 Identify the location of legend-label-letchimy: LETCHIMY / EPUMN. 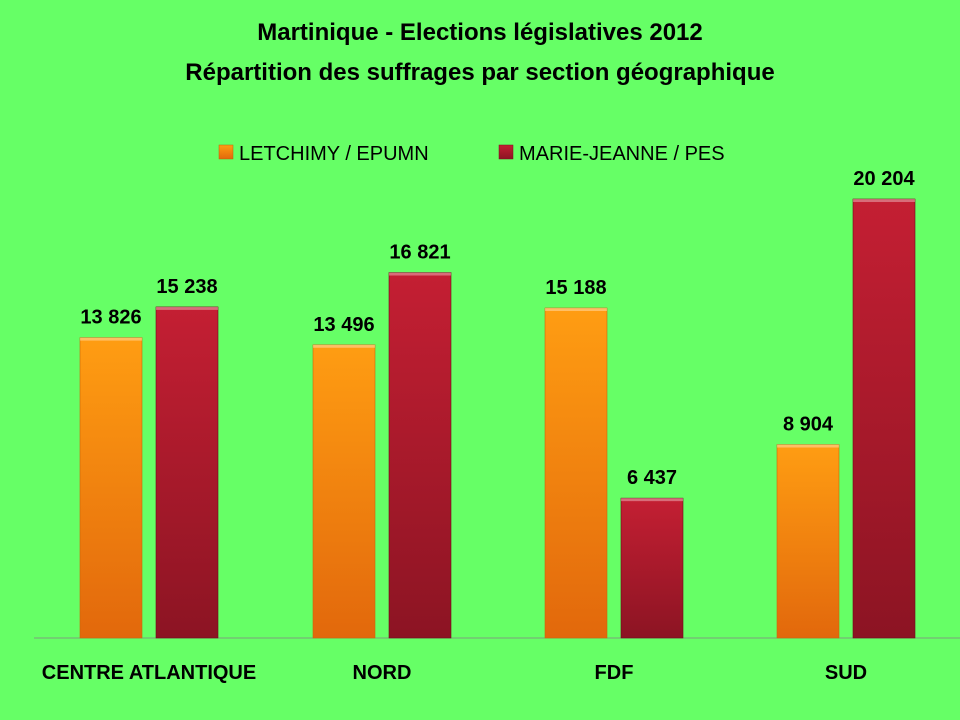
(334, 154).